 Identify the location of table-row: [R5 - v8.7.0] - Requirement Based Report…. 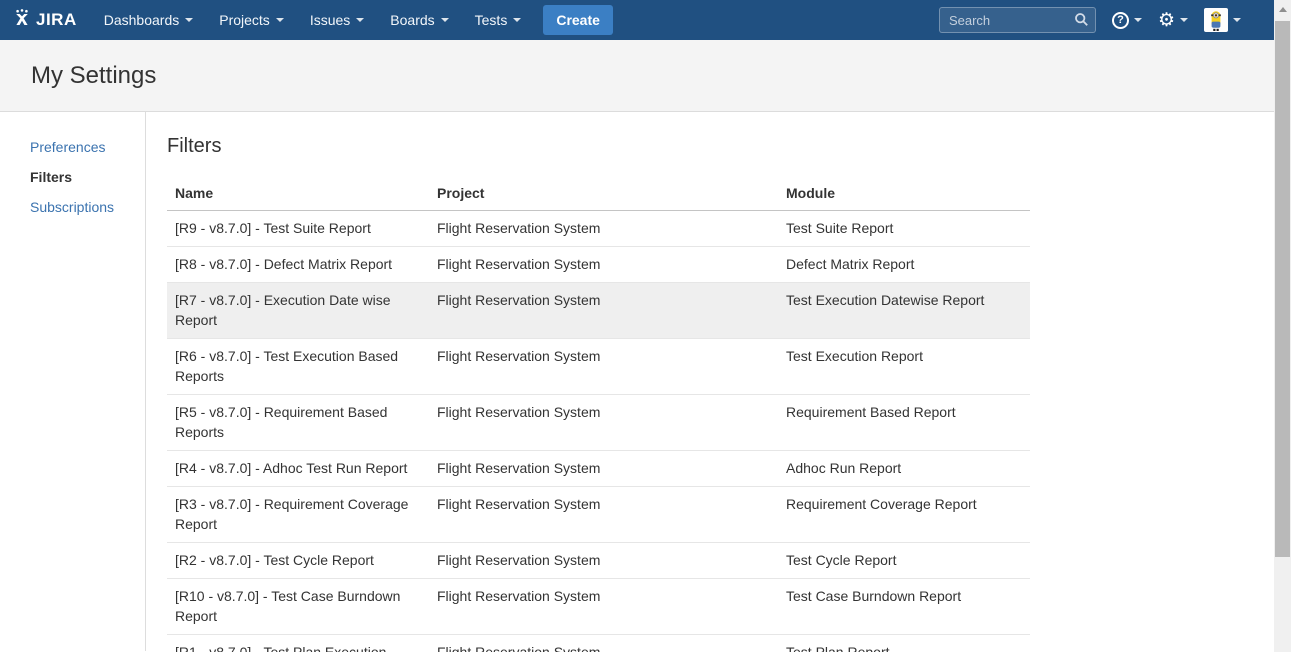
(598, 422).